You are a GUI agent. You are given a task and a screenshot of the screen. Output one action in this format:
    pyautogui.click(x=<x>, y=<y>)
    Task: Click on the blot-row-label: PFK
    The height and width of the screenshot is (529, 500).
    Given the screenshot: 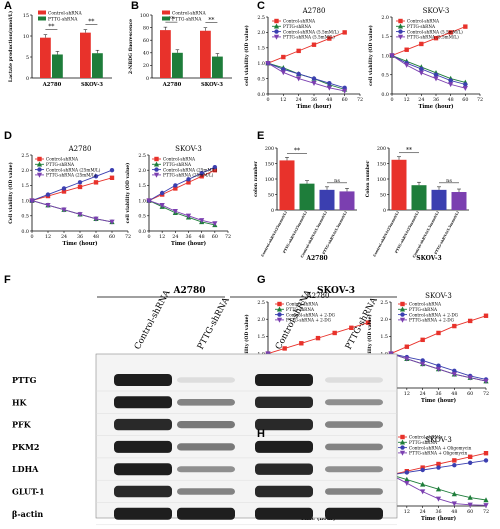 What is the action you would take?
    pyautogui.click(x=22, y=425)
    